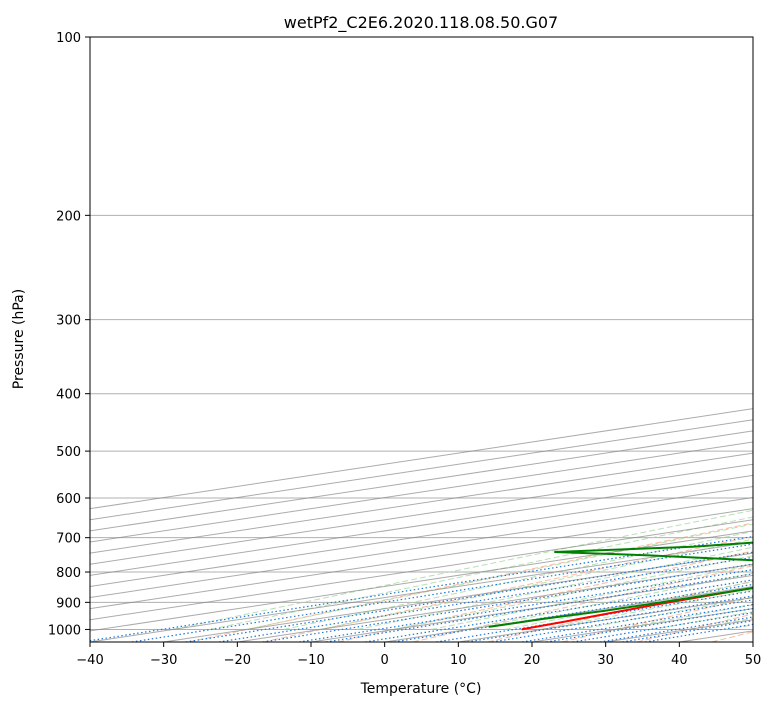  I want to click on x-tick-label: −10, so click(310, 660).